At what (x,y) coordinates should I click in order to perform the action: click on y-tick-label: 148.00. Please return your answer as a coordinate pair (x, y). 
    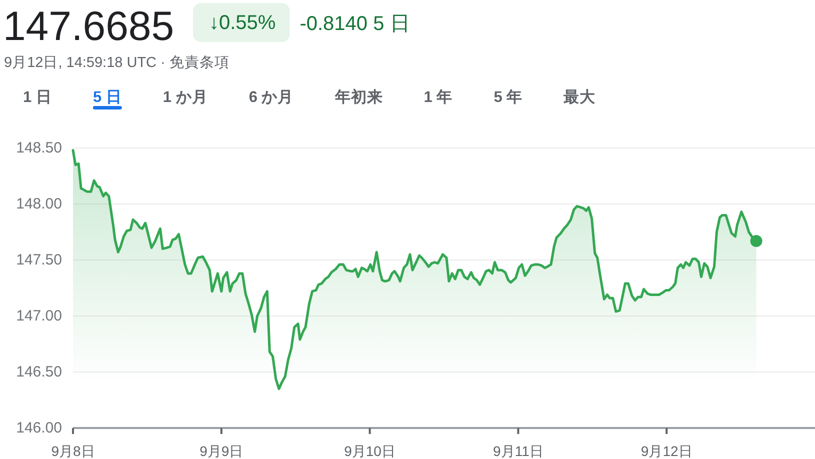
    Looking at the image, I should click on (39, 204).